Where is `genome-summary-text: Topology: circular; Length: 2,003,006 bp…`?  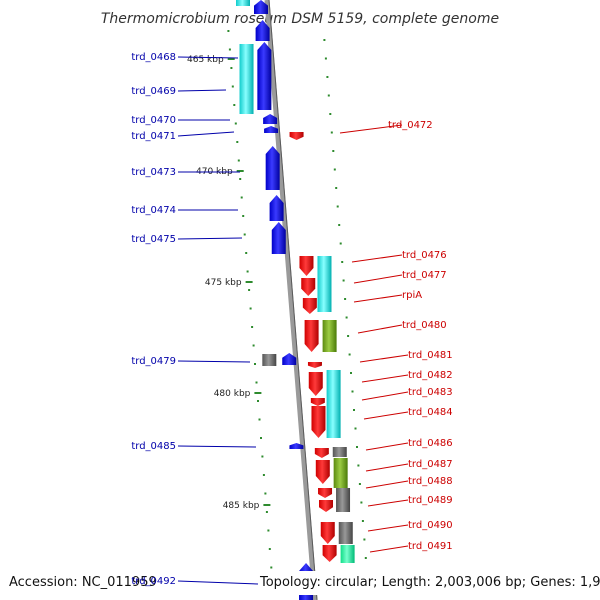 genome-summary-text: Topology: circular; Length: 2,003,006 bp… is located at coordinates (429, 582).